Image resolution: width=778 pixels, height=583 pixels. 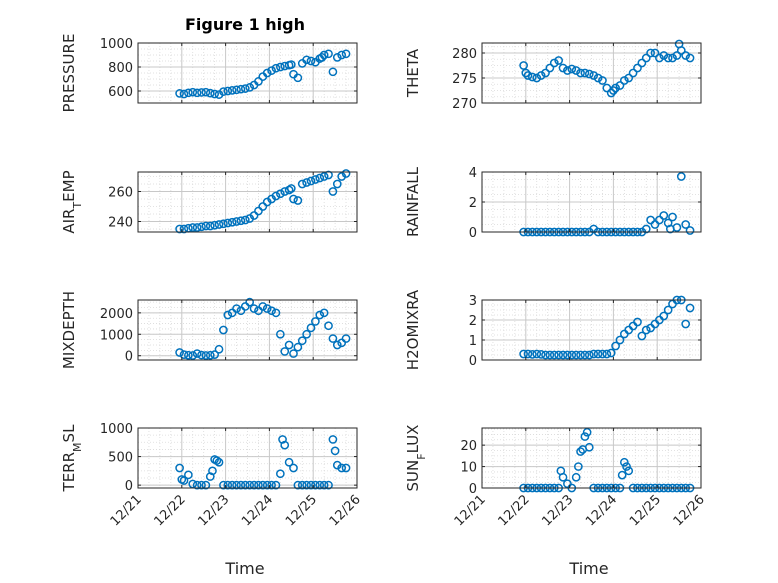 What do you see at coordinates (69, 330) in the screenshot?
I see `y-axis-label: MIXDEPTH` at bounding box center [69, 330].